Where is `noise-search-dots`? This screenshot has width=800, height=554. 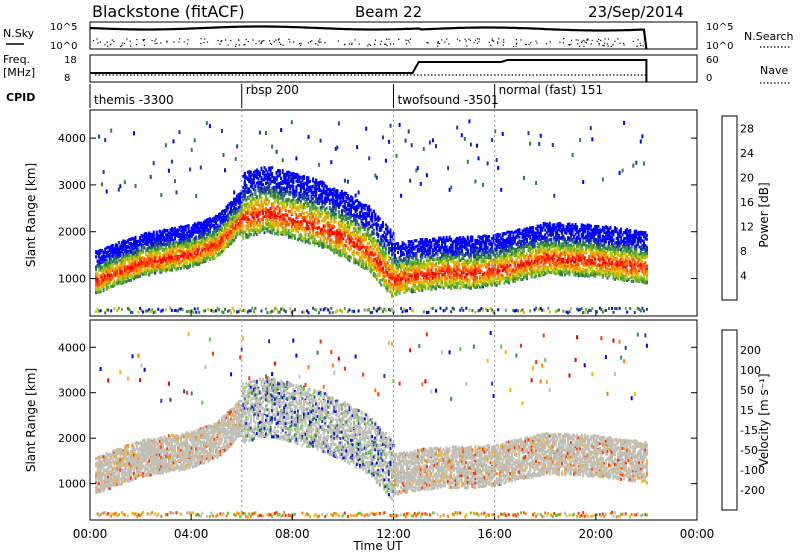 noise-search-dots is located at coordinates (369, 43).